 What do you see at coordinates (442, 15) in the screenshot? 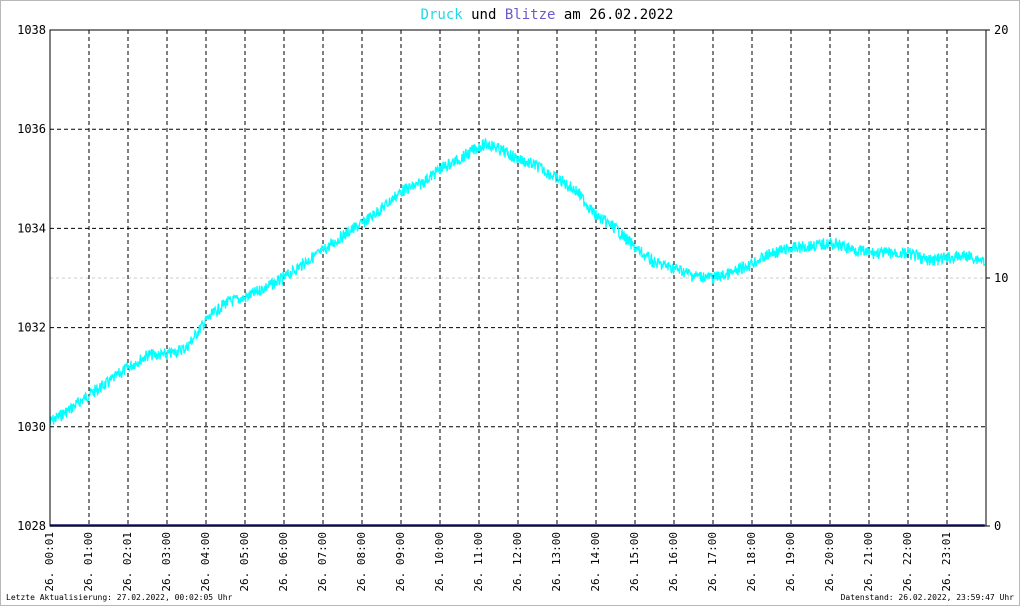
I see `title-druck: Druck` at bounding box center [442, 15].